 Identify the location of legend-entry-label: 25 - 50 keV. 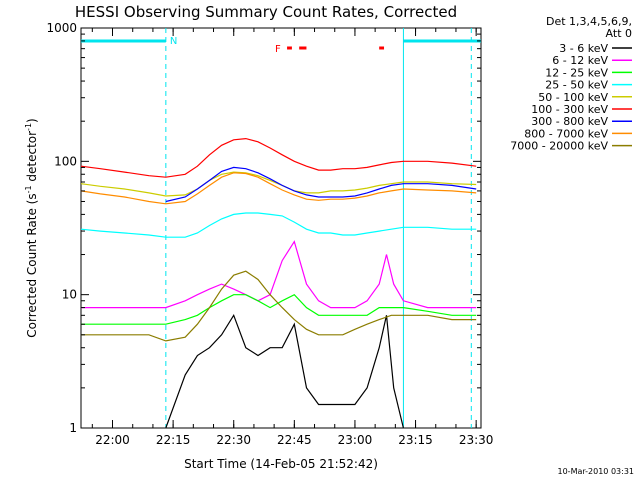
(576, 85).